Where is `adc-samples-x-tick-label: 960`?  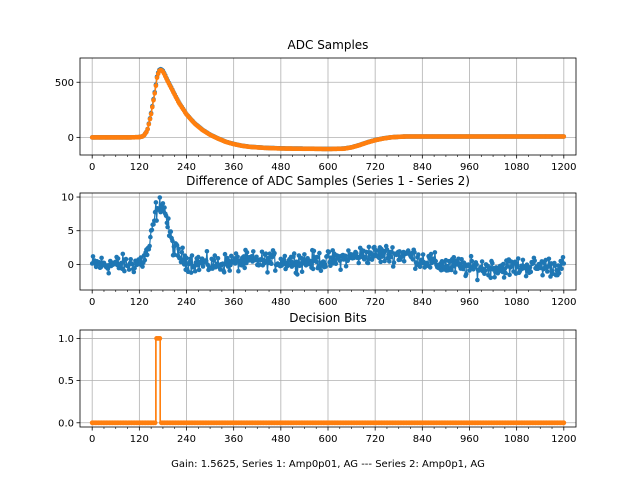 adc-samples-x-tick-label: 960 is located at coordinates (469, 167).